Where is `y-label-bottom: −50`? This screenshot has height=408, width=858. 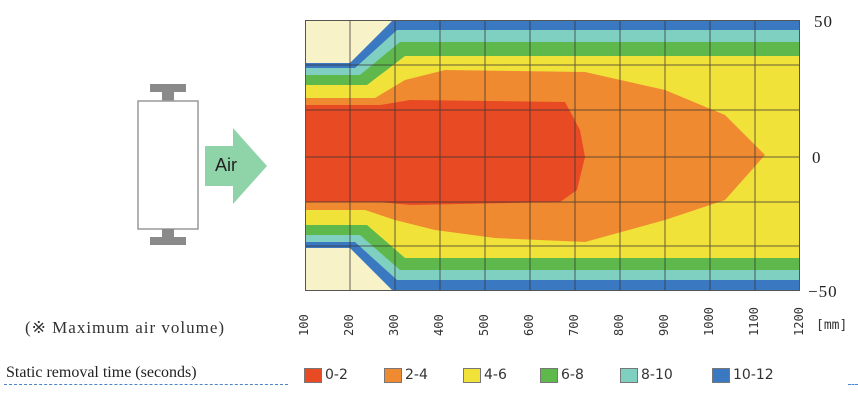
y-label-bottom: −50 is located at coordinates (823, 291).